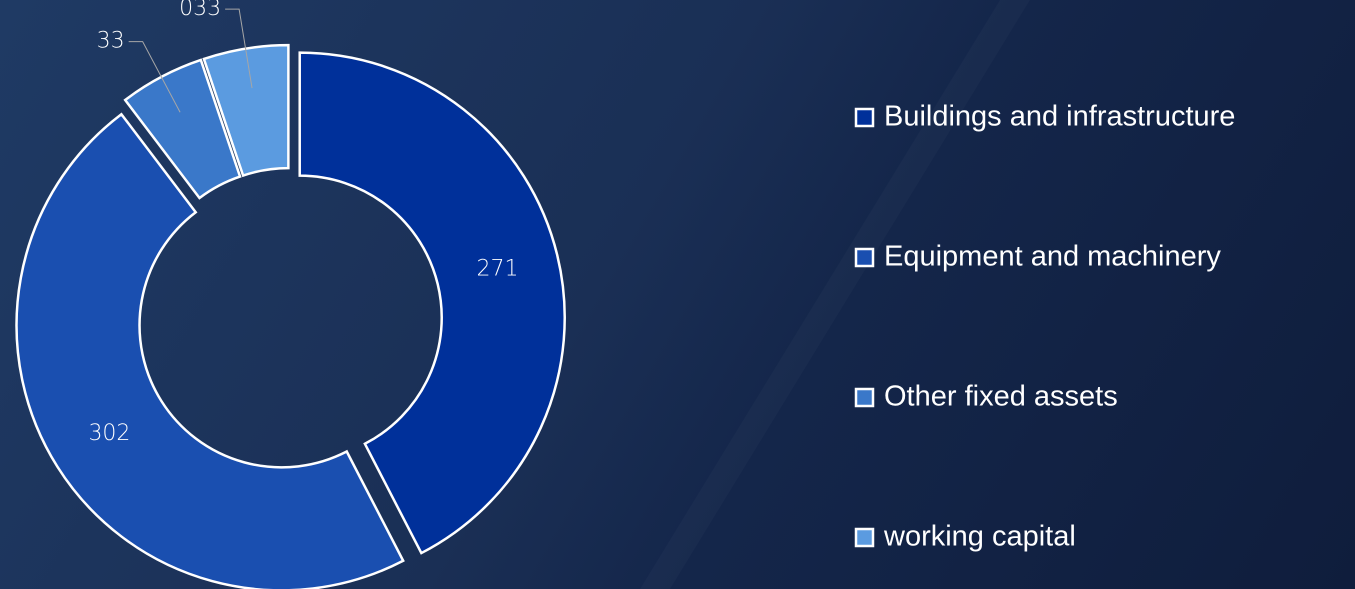  I want to click on data-label: 33, so click(111, 41).